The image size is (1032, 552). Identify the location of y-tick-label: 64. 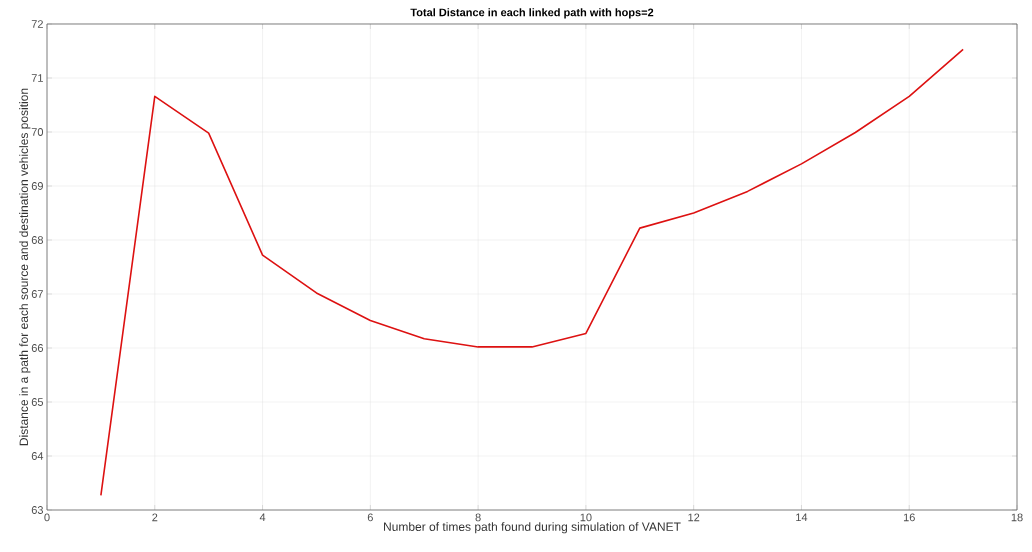
(37, 456).